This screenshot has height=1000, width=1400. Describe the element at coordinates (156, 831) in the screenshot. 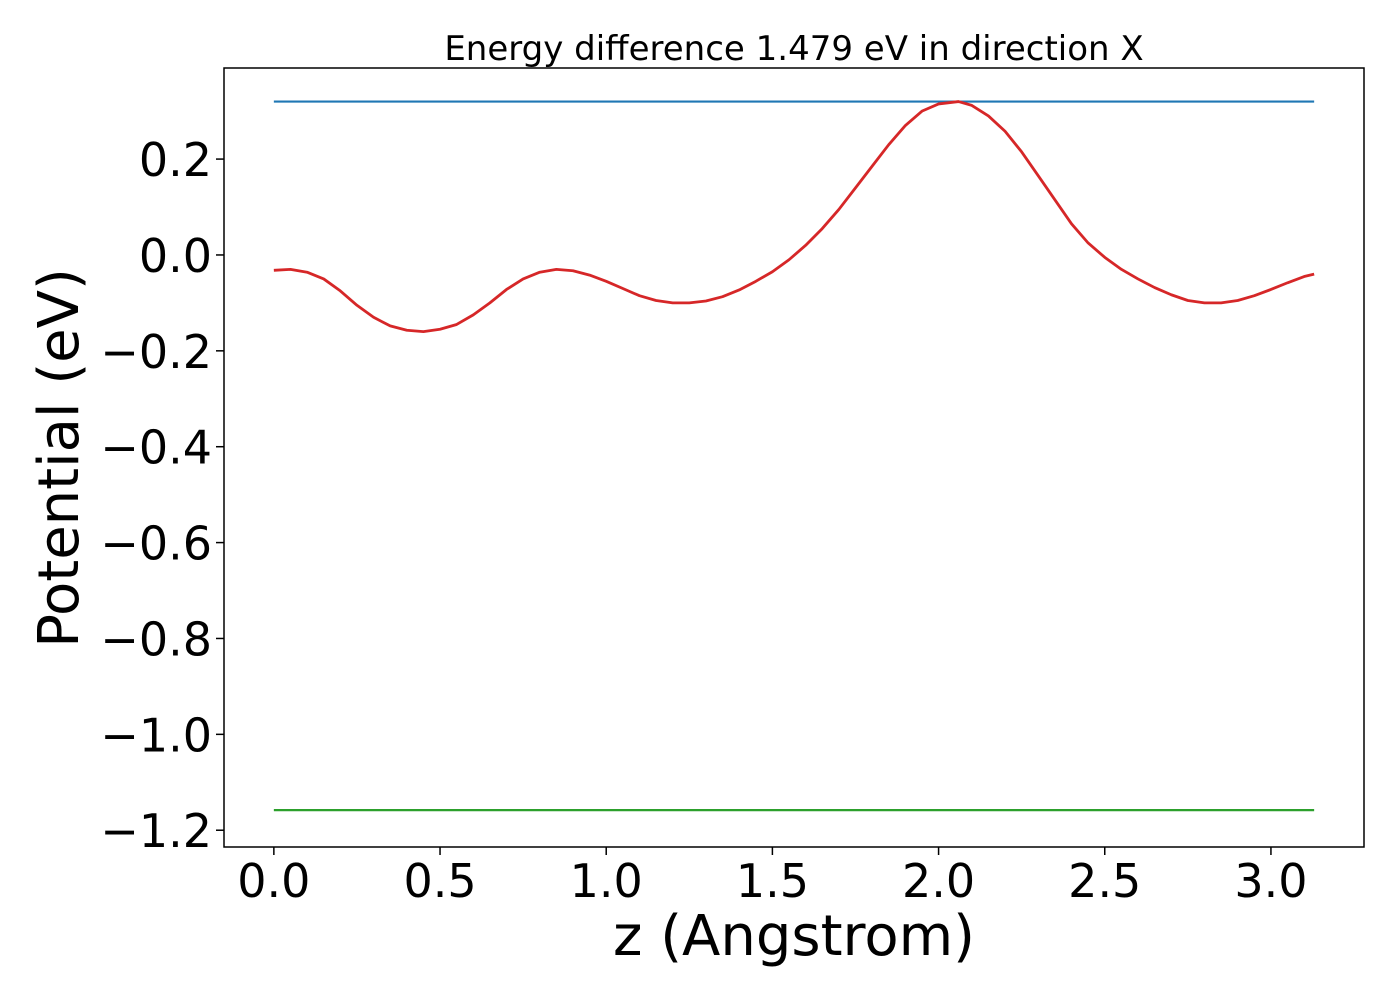

I see `y-tick-label: −1.2` at that location.